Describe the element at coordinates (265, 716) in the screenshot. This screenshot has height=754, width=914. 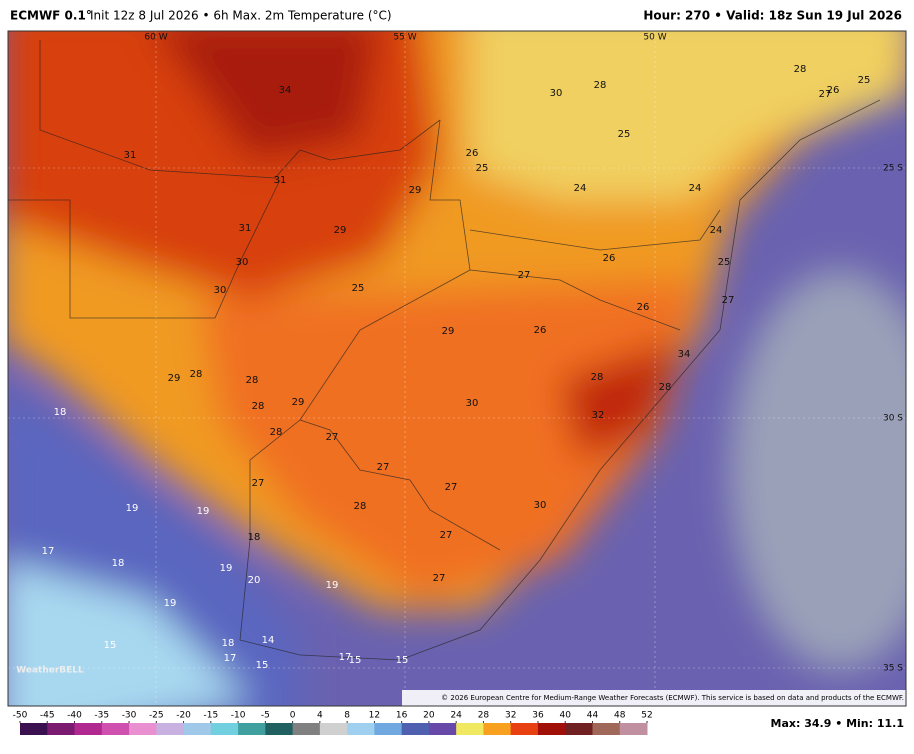
I see `colorbar-tick-label: -5` at that location.